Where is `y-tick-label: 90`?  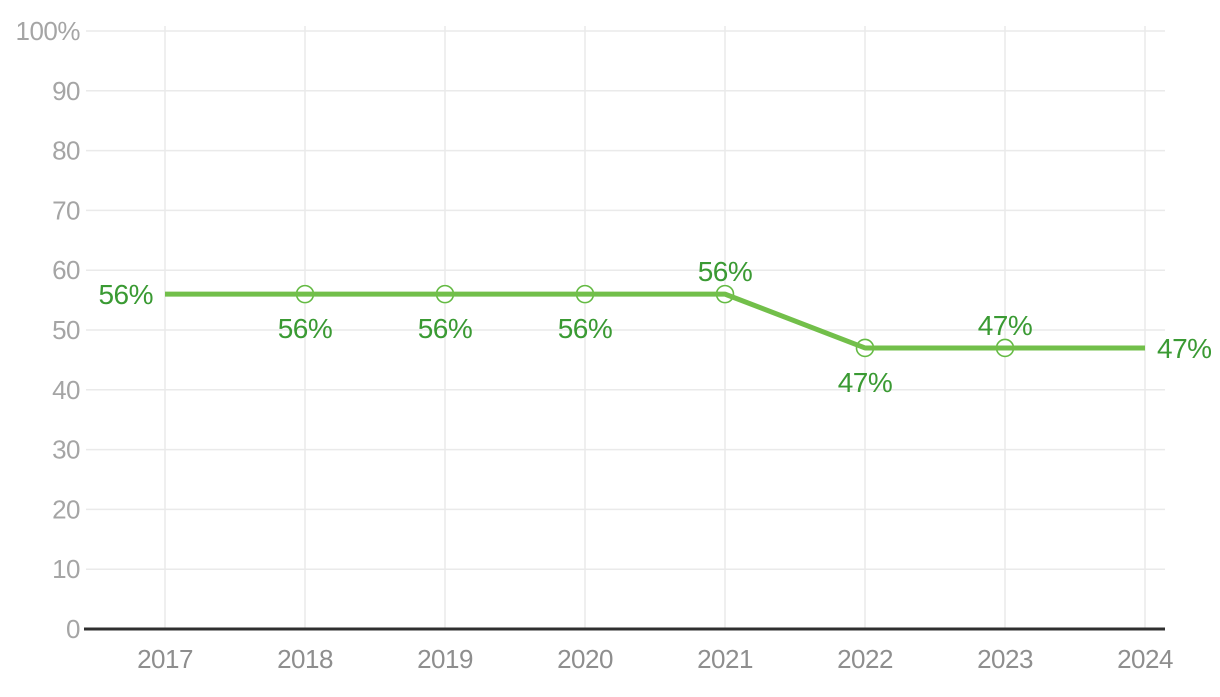
y-tick-label: 90 is located at coordinates (66, 91).